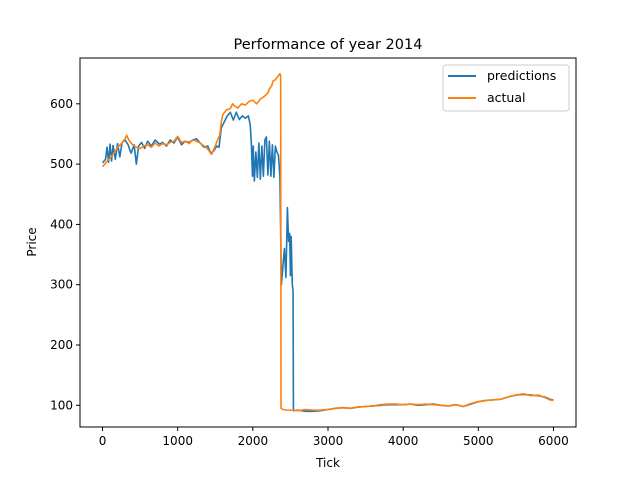 This screenshot has width=640, height=480. What do you see at coordinates (61, 405) in the screenshot?
I see `y-tick-label: 100` at bounding box center [61, 405].